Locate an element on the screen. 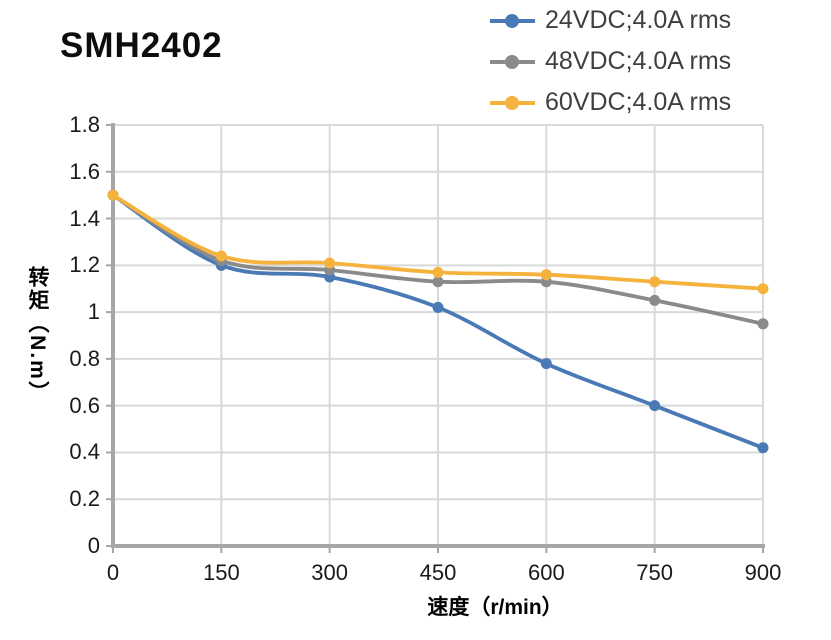  y-axis-title: 转矩（N.m） is located at coordinates (37, 335).